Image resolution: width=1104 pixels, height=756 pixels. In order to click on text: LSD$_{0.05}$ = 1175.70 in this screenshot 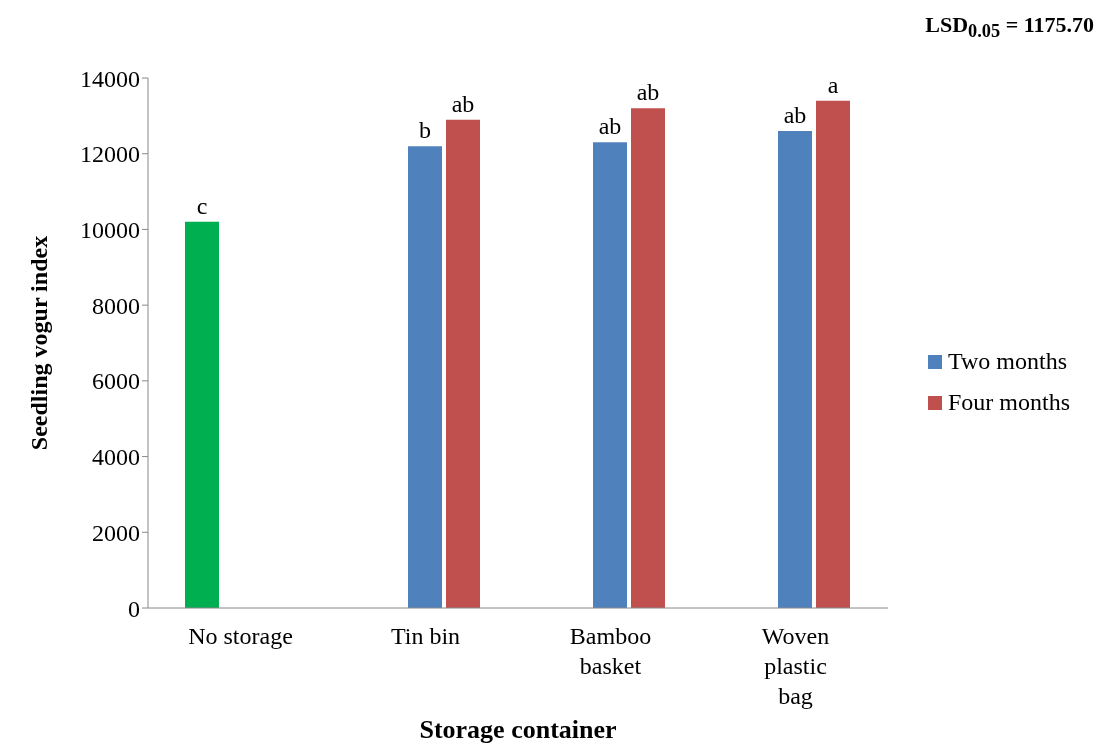, I will do `click(1009, 27)`.